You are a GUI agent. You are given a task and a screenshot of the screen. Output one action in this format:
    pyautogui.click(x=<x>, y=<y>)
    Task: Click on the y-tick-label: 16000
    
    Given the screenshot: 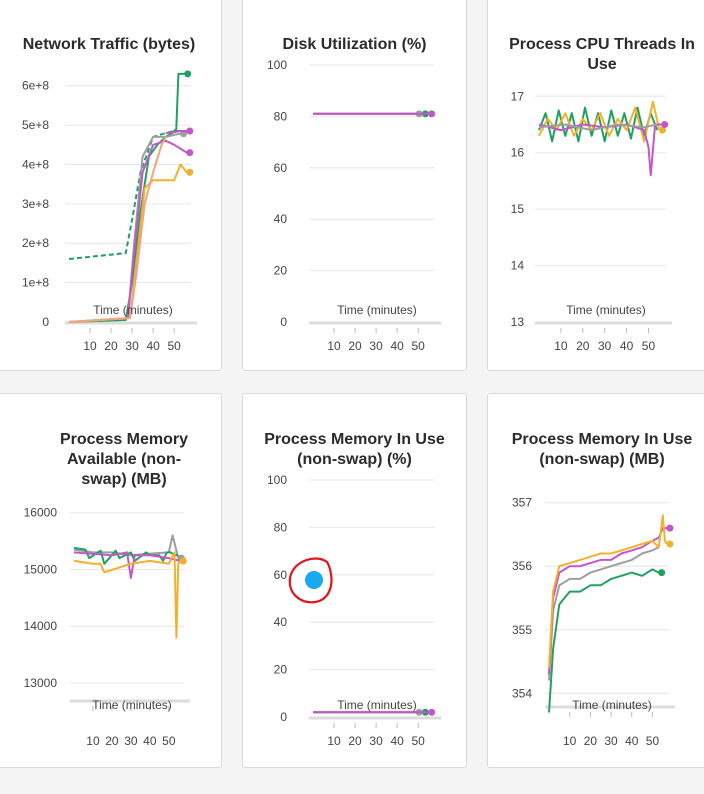 What is the action you would take?
    pyautogui.click(x=41, y=513)
    